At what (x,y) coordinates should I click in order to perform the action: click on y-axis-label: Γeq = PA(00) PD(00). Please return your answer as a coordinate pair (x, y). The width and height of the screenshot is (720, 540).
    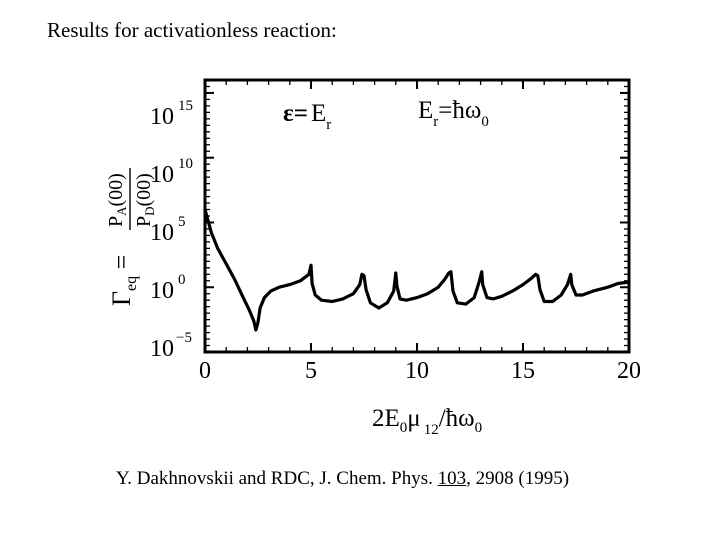
    Looking at the image, I should click on (131, 237).